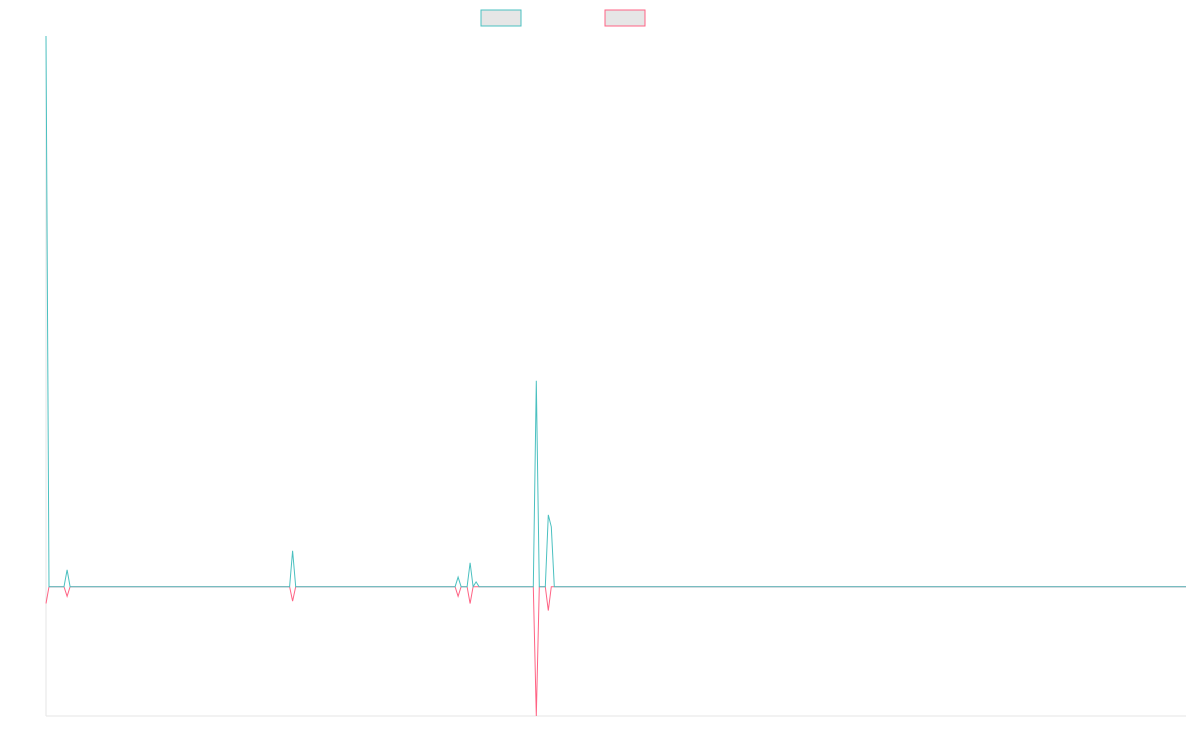 The width and height of the screenshot is (1200, 750). Describe the element at coordinates (563, 18) in the screenshot. I see `chart-legend` at that location.